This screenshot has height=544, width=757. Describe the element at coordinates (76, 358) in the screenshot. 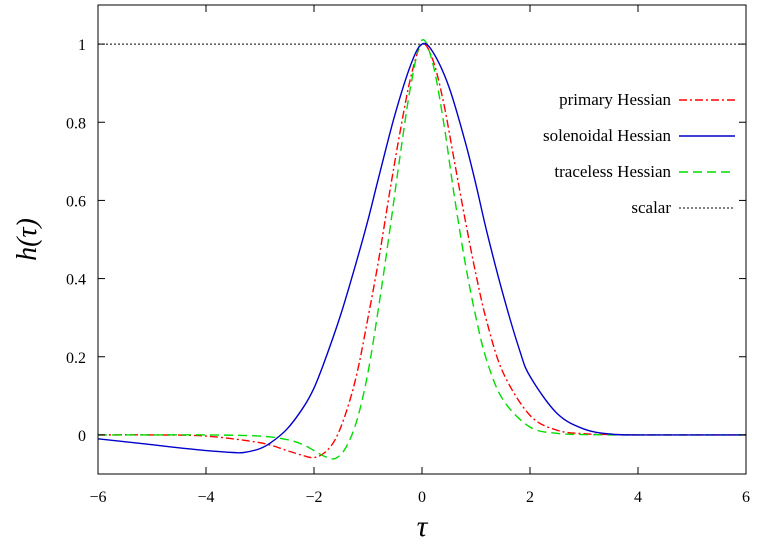

I see `y-tick-label: 0.2` at that location.